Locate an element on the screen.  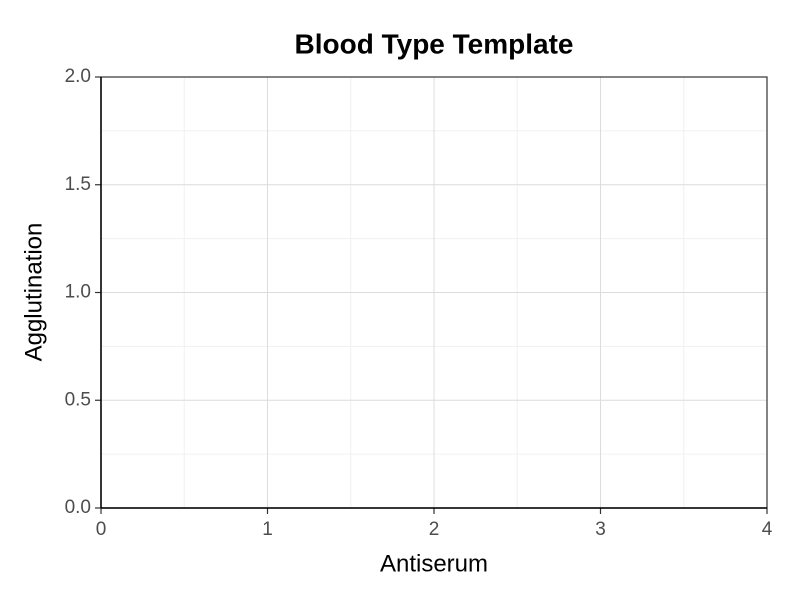
y-tick-label: 2.0 is located at coordinates (78, 76).